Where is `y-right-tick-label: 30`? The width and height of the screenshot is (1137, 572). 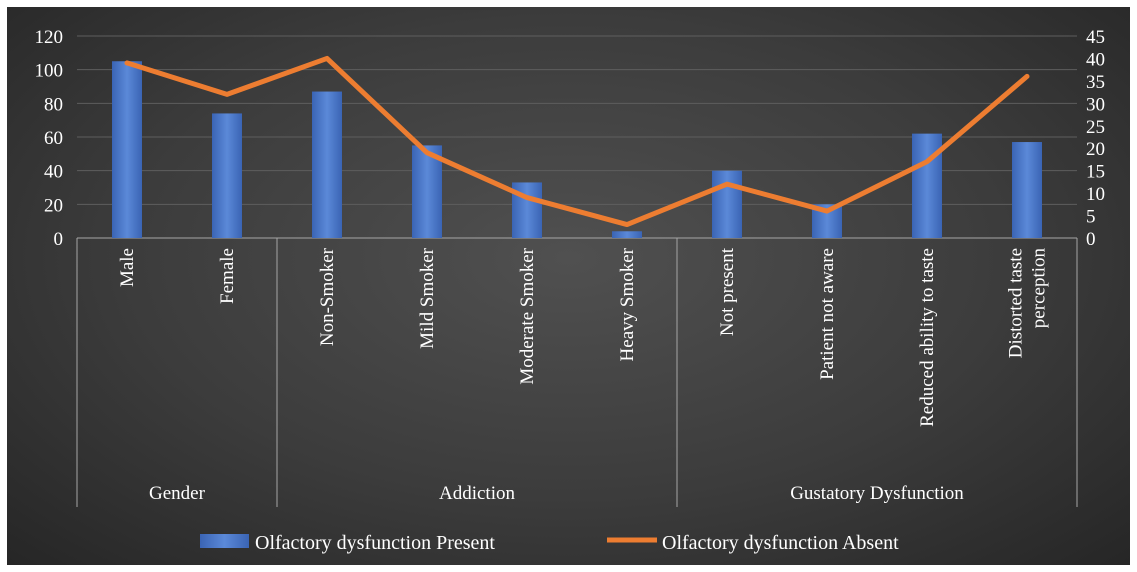
y-right-tick-label: 30 is located at coordinates (1095, 104).